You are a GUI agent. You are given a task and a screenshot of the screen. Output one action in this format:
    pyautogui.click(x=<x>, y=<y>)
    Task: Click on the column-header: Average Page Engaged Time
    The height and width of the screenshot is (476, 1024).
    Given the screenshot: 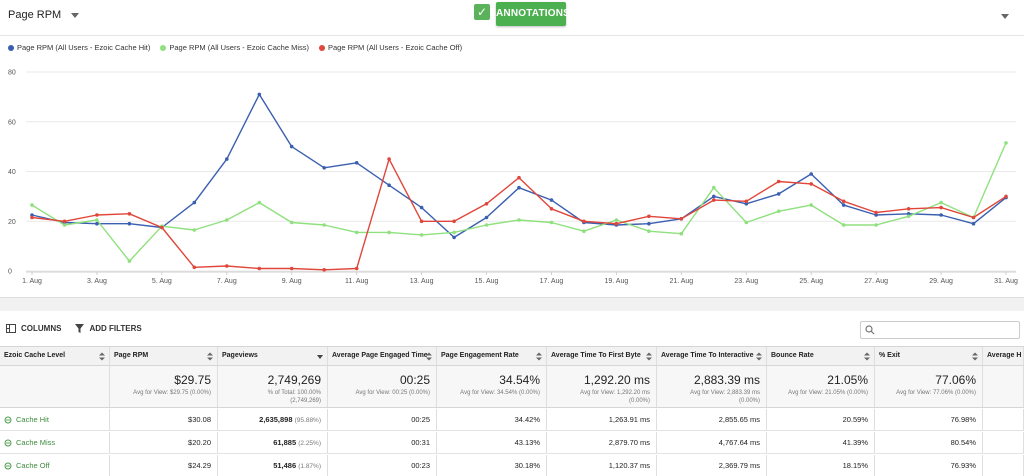 What is the action you would take?
    pyautogui.click(x=382, y=356)
    